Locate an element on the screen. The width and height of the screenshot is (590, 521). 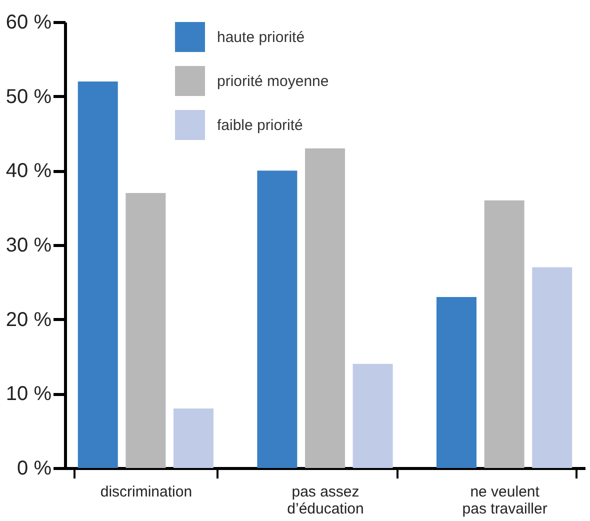
y-tick-label: 20 % is located at coordinates (29, 319).